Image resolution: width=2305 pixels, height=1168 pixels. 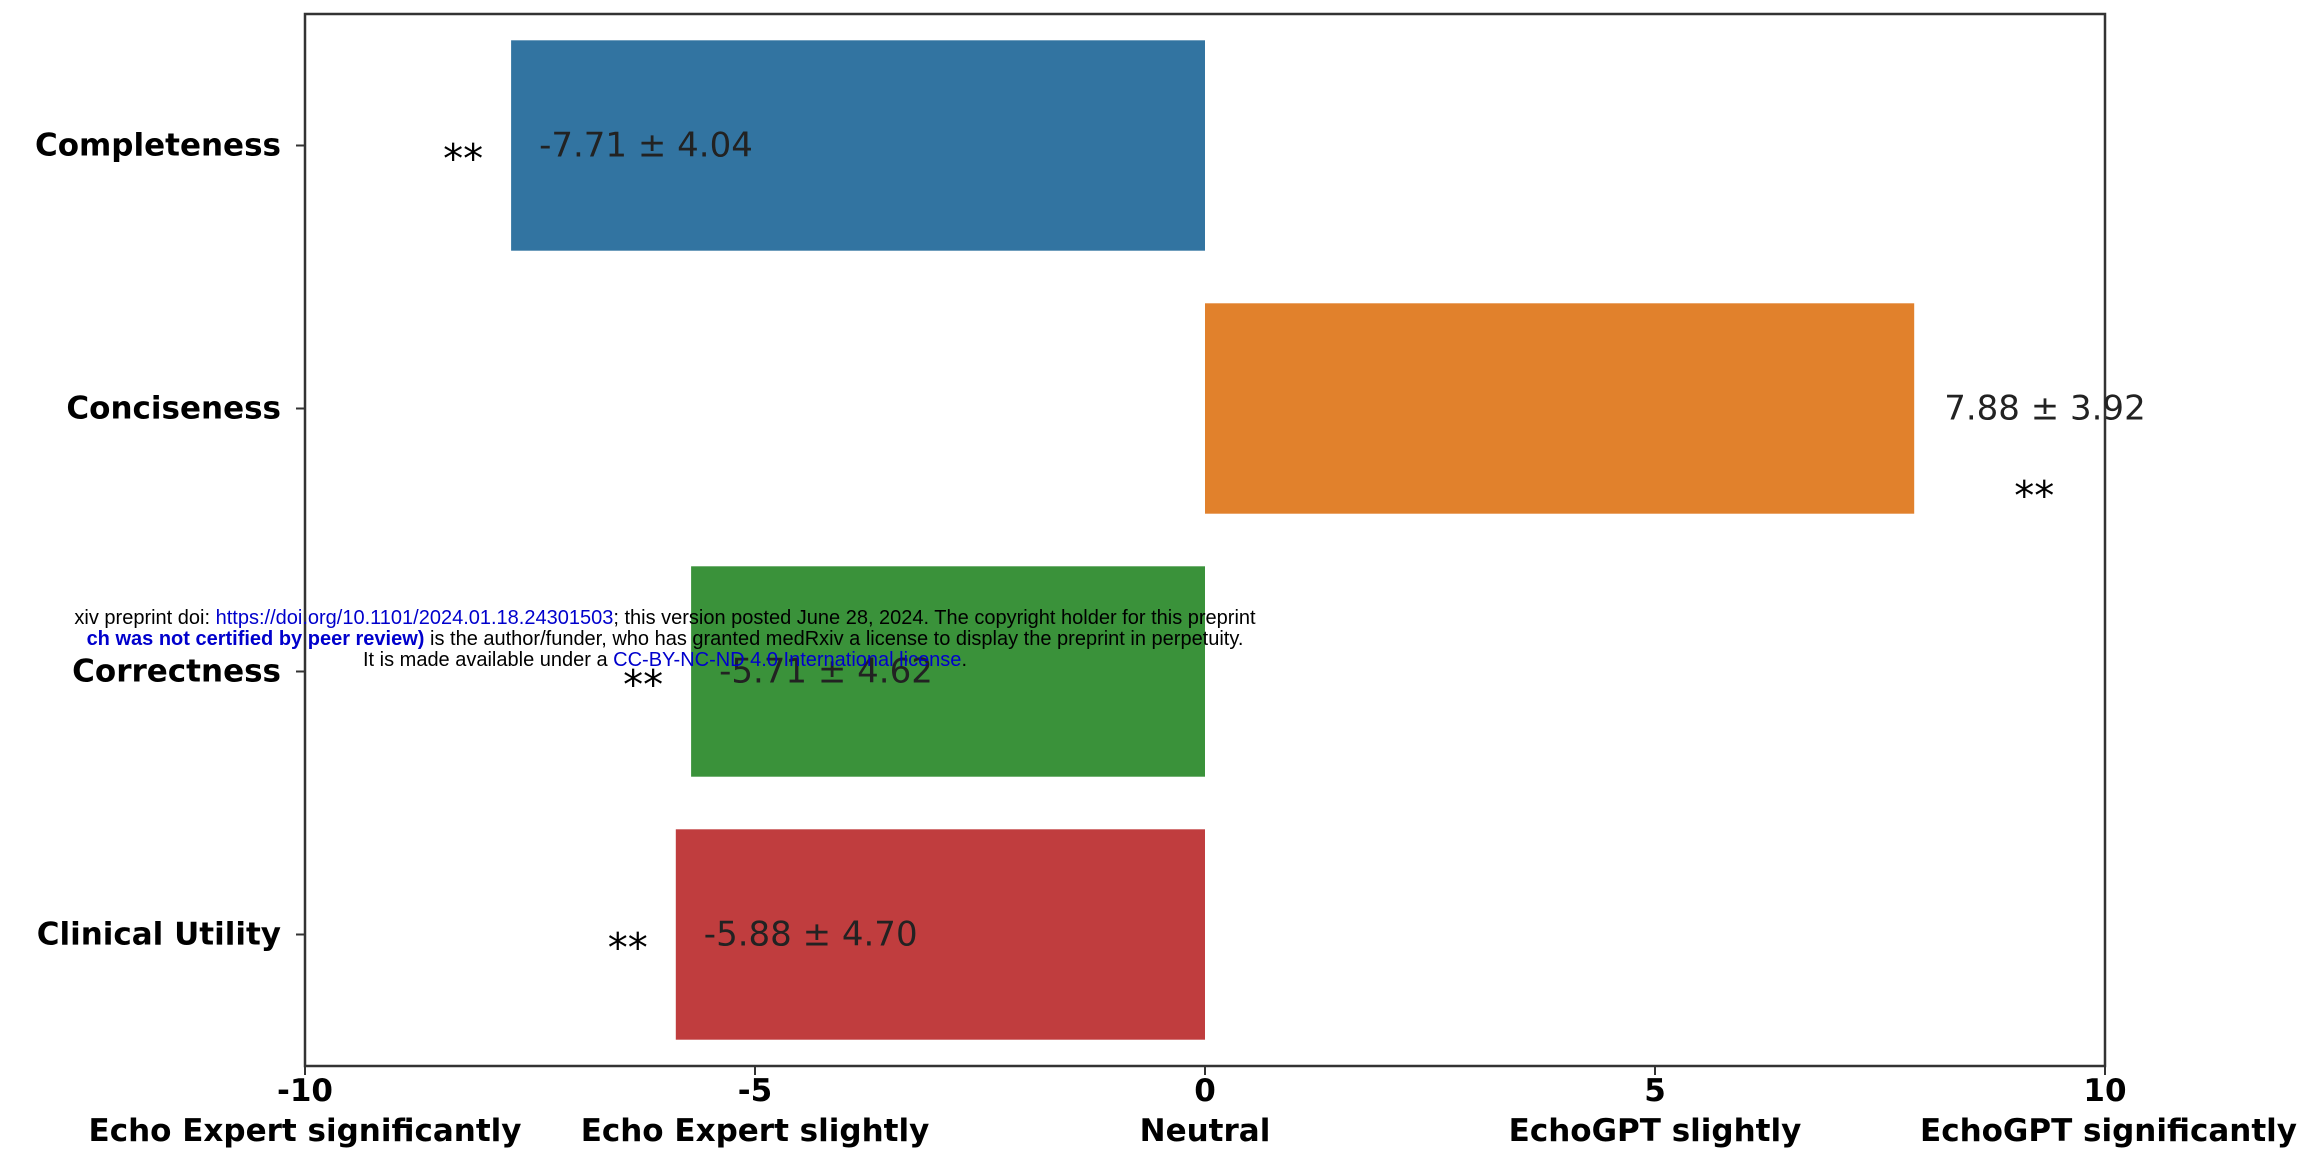 I want to click on value-label: -5.71 ± 4.62, so click(x=826, y=672).